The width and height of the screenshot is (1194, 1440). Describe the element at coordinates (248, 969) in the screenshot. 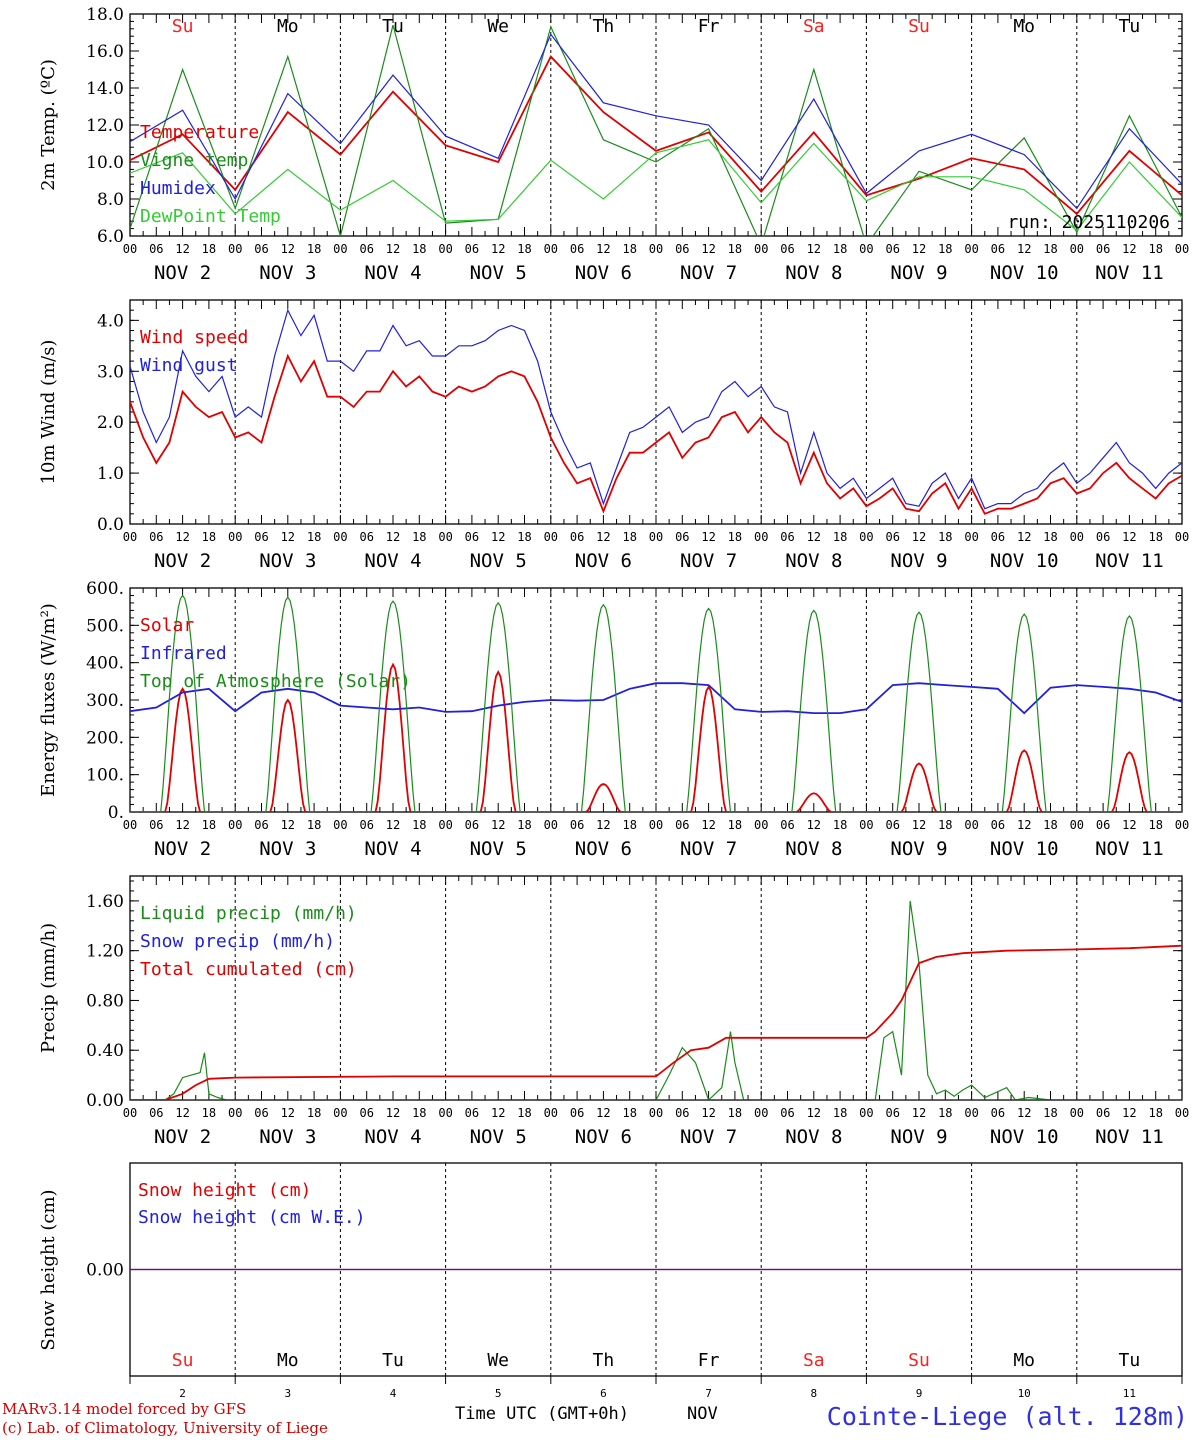

I see `legend-total-cumulated-cm-: Total cumulated (cm)` at that location.